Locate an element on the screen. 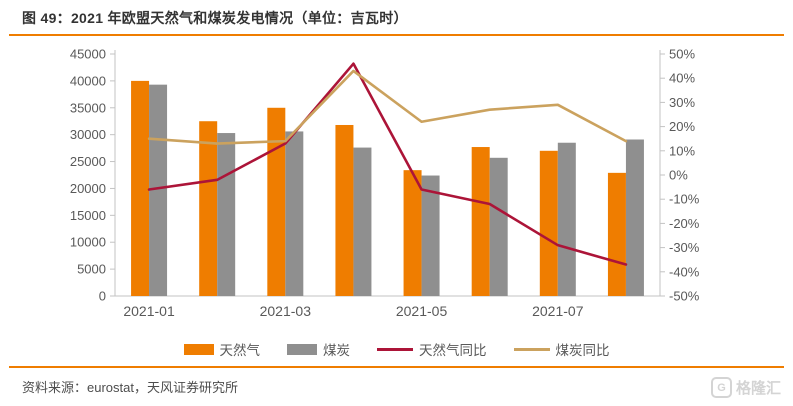 The height and width of the screenshot is (406, 793). y-axis-right-tick-label: 40% is located at coordinates (682, 78).